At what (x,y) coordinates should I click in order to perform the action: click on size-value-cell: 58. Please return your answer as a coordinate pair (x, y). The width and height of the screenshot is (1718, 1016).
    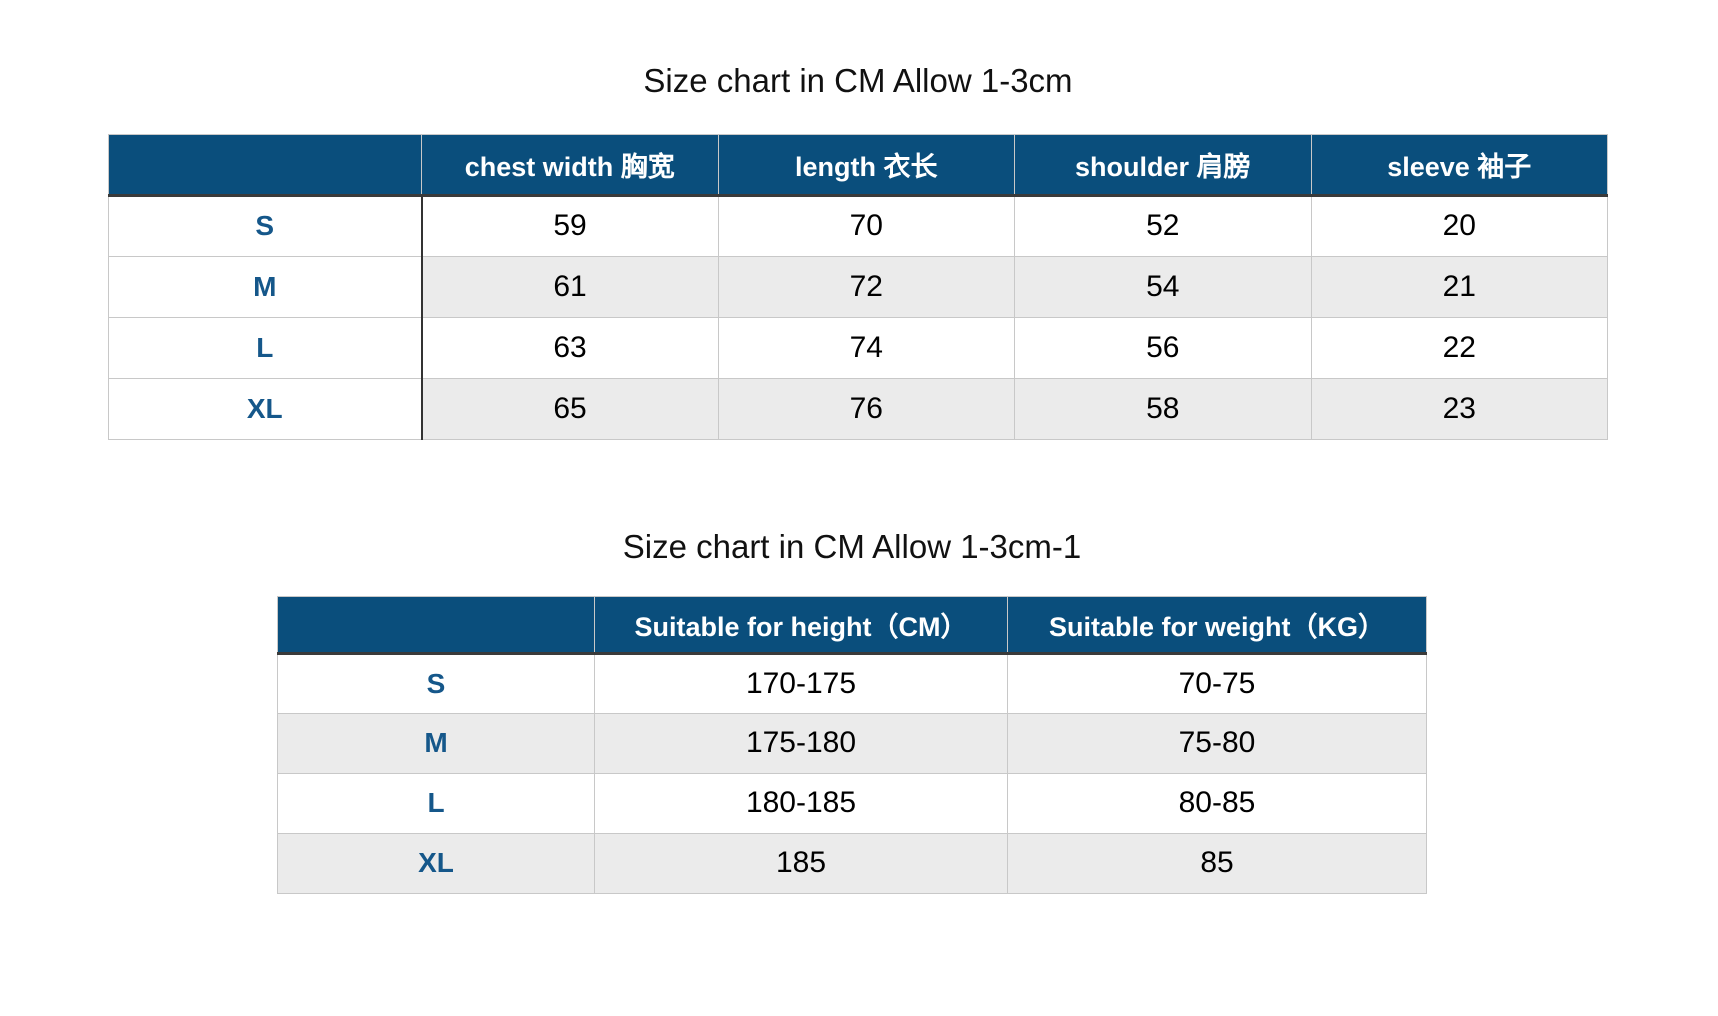
    Looking at the image, I should click on (1163, 408).